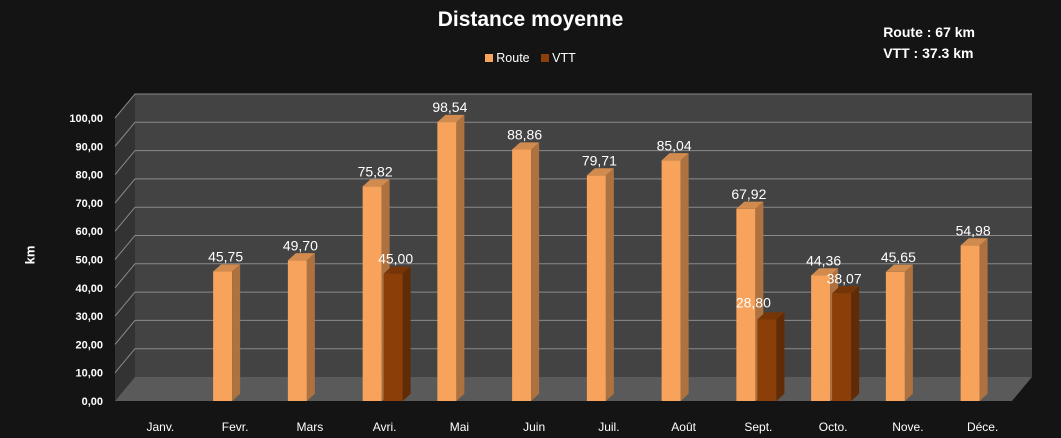 Image resolution: width=1061 pixels, height=438 pixels. Describe the element at coordinates (89, 317) in the screenshot. I see `y-tick-label: 30,00` at that location.